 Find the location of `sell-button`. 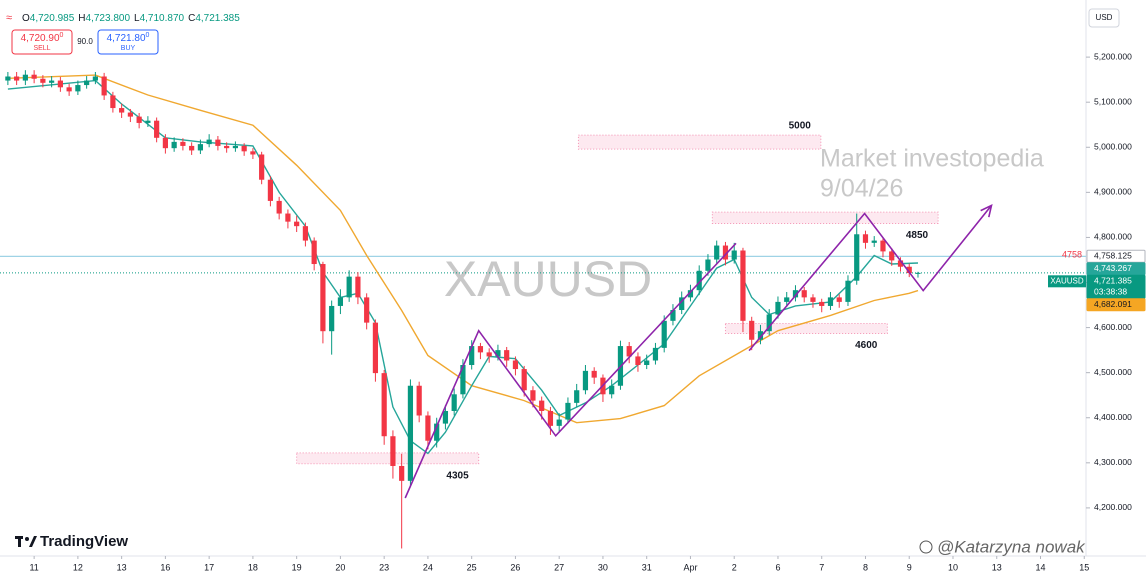

sell-button is located at coordinates (42, 42).